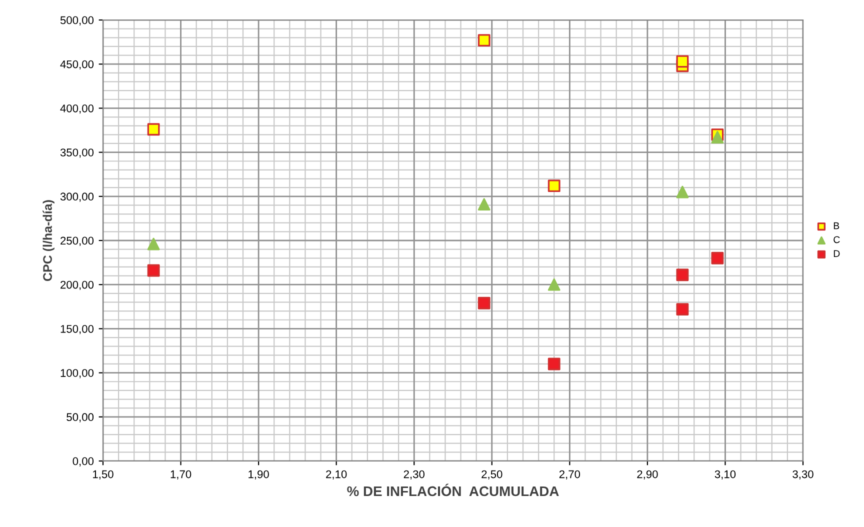 This screenshot has width=864, height=527. I want to click on x-tick-label: 2,10, so click(336, 475).